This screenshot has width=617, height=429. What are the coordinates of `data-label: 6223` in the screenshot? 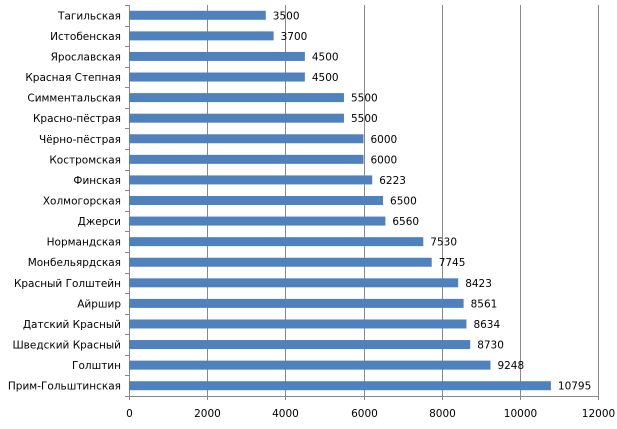 It's located at (392, 181).